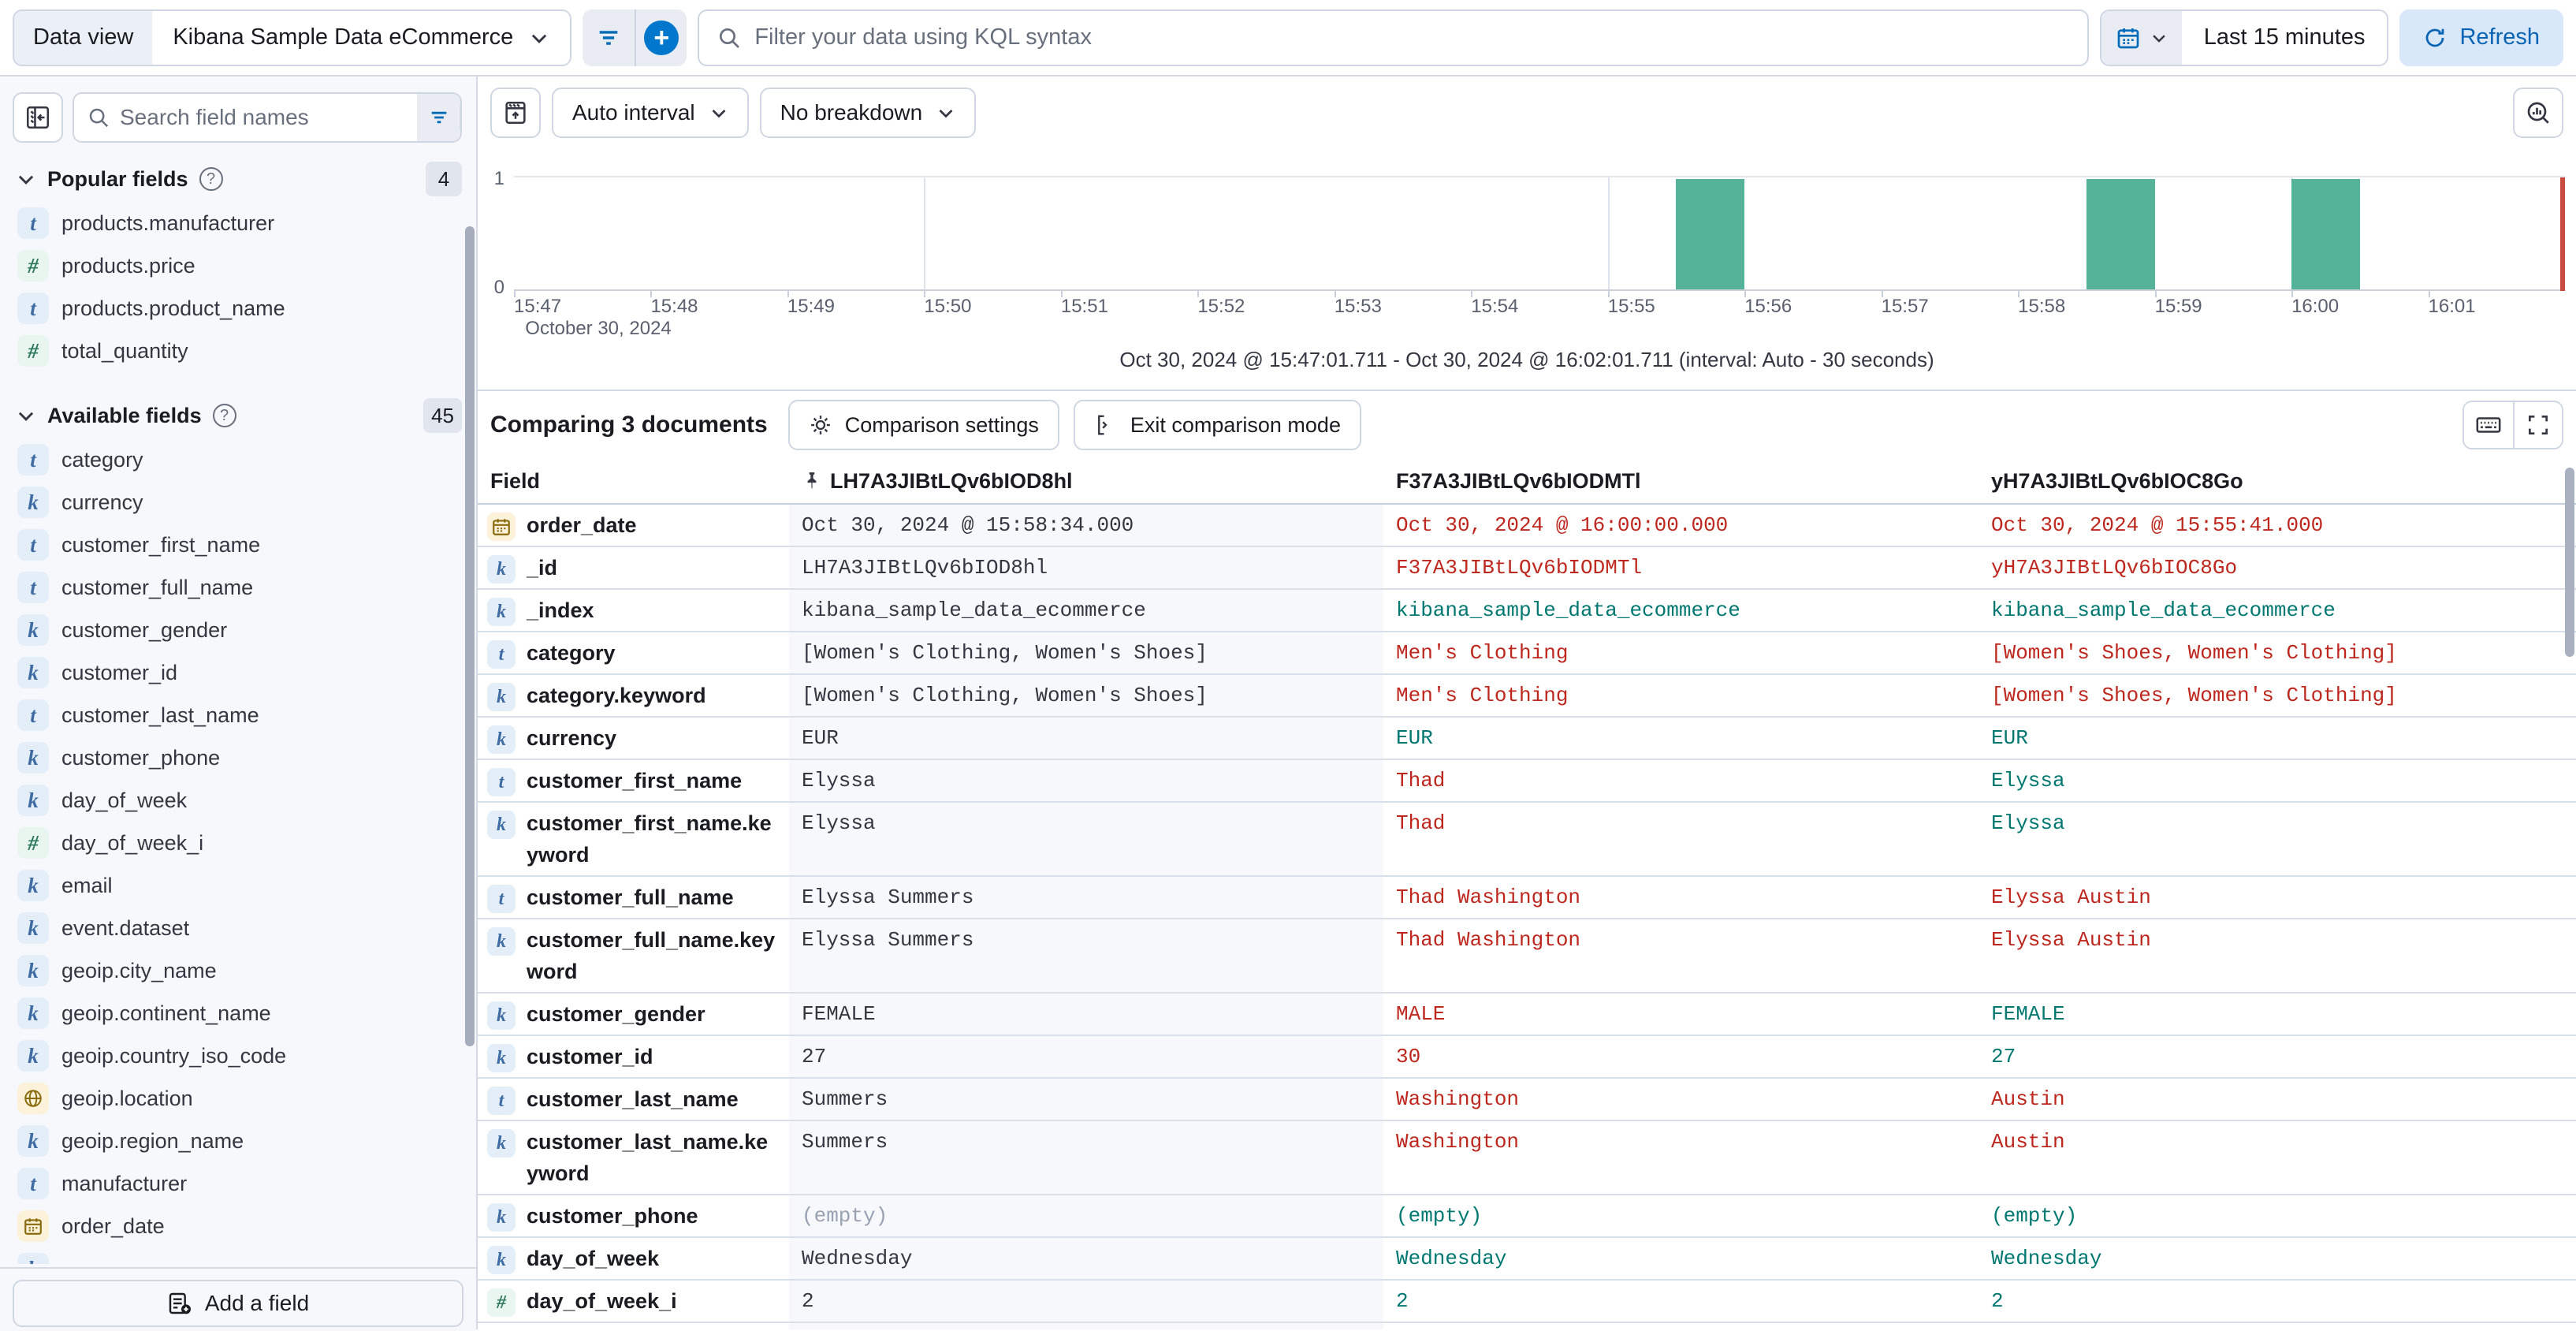 This screenshot has height=1331, width=2576. I want to click on sidebar-field-item-geoip.continent_name: k geoip.continent_name, so click(239, 1013).